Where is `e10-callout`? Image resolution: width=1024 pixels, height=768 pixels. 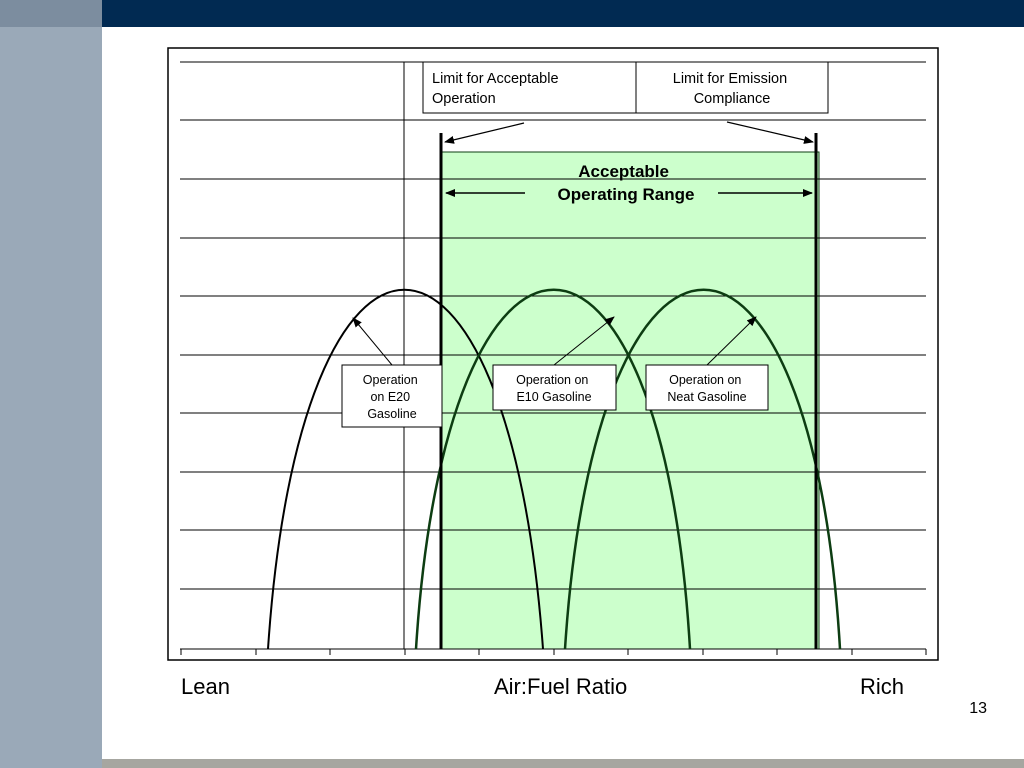 e10-callout is located at coordinates (554, 387).